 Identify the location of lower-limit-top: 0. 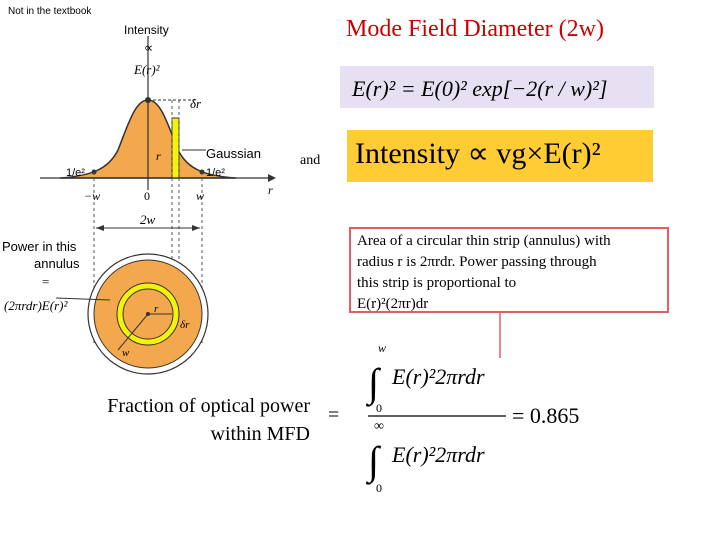
(379, 408).